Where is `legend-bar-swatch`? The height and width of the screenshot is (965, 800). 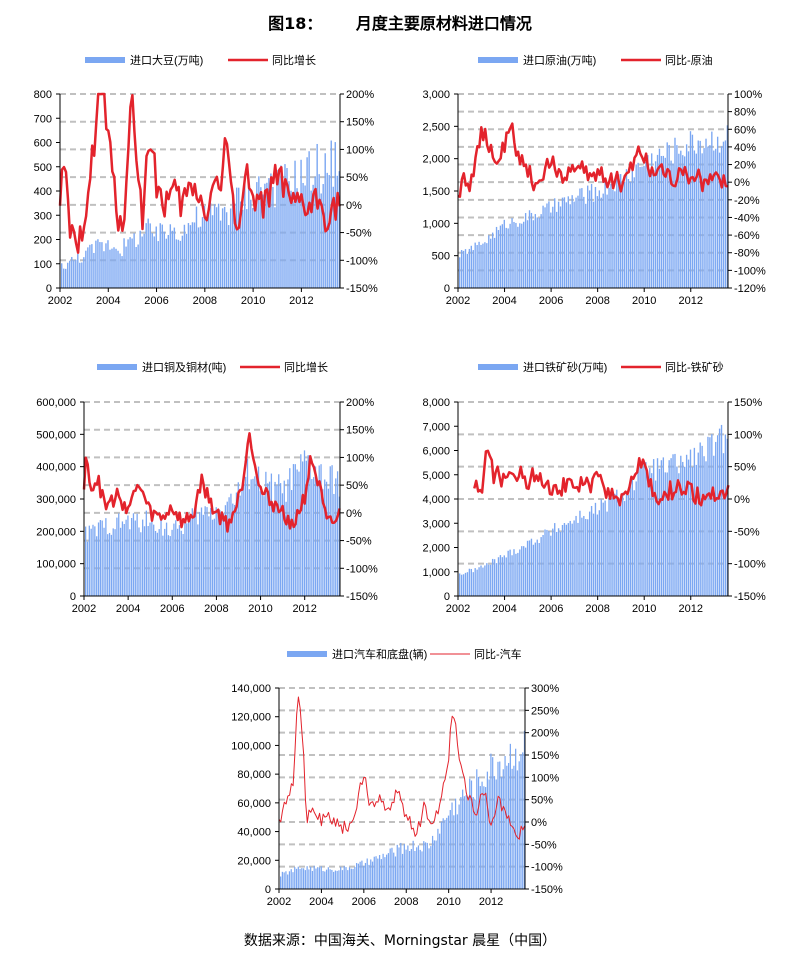 legend-bar-swatch is located at coordinates (105, 60).